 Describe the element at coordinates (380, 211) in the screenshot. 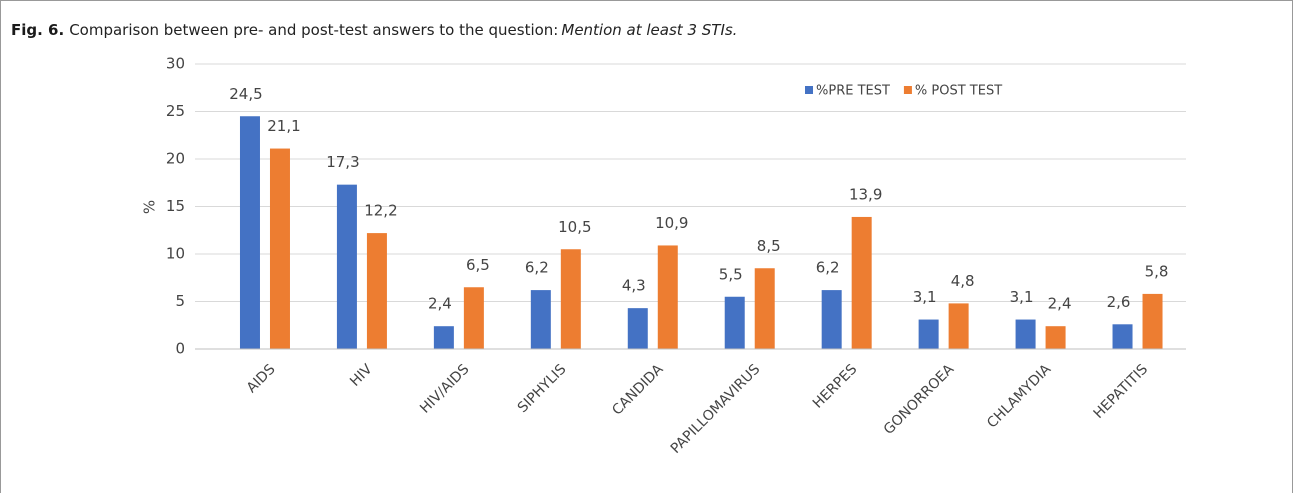

I see `value-label: 12,2` at that location.